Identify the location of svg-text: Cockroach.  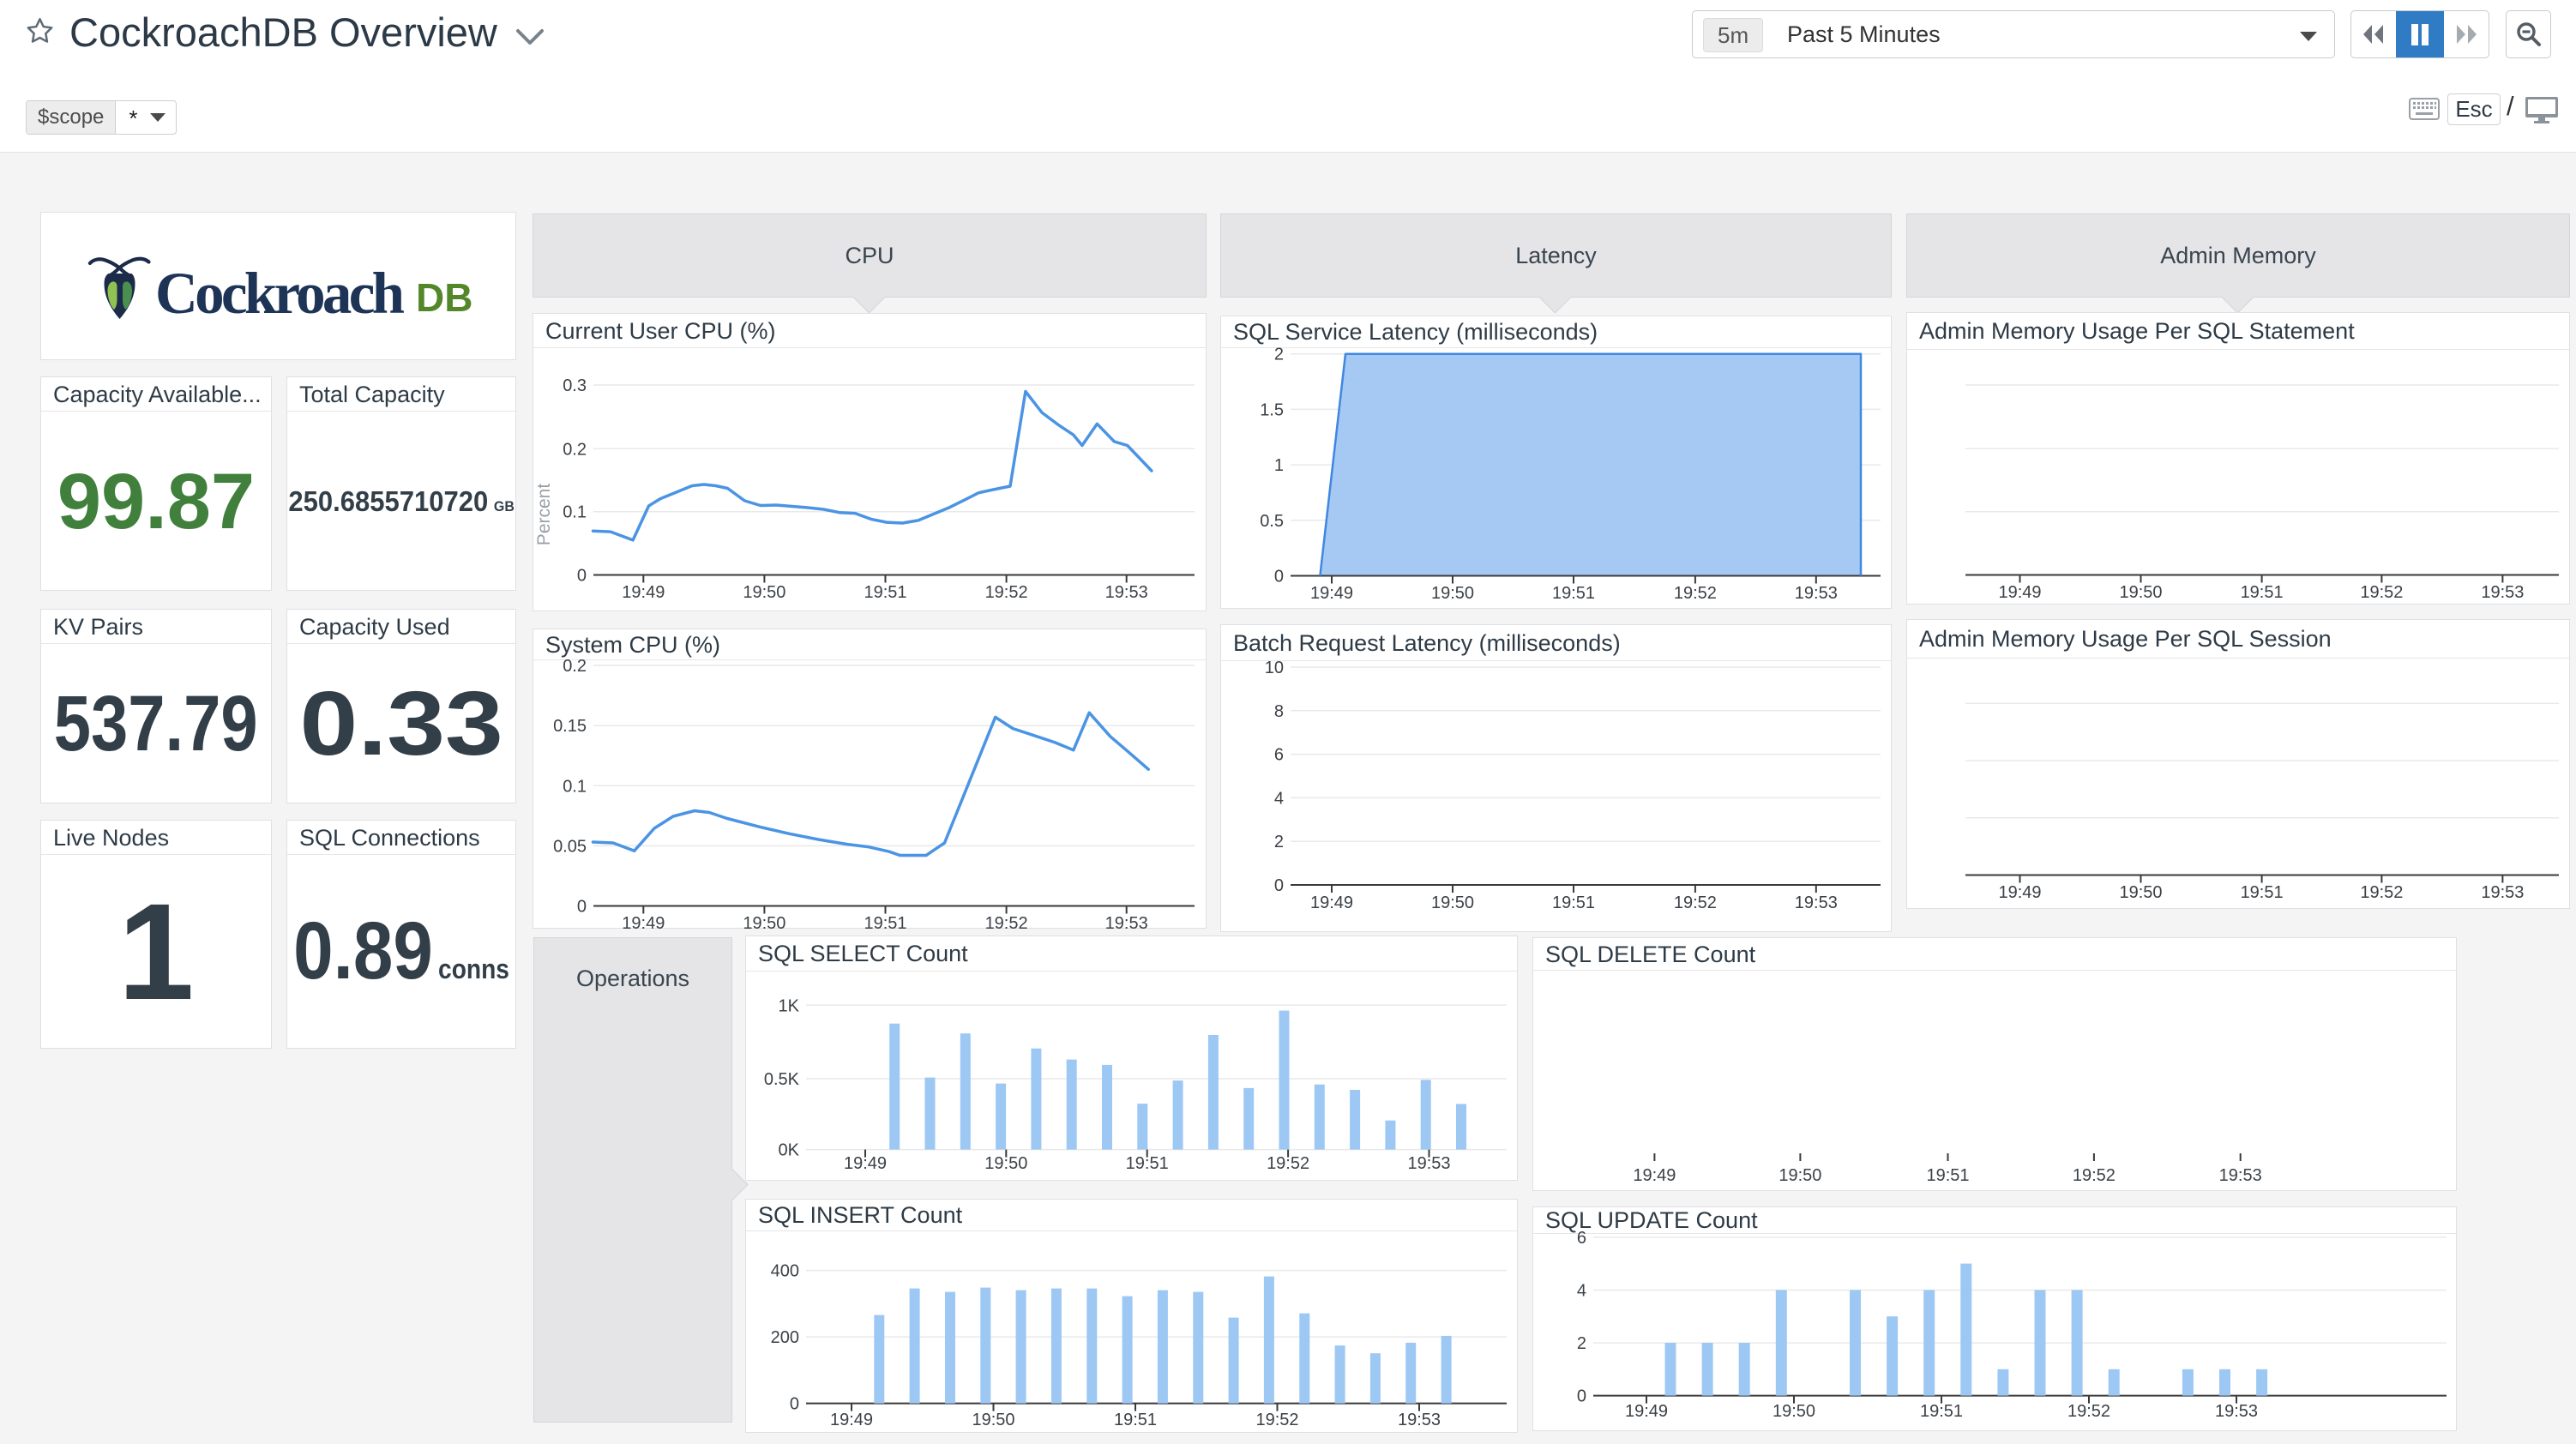
(280, 292).